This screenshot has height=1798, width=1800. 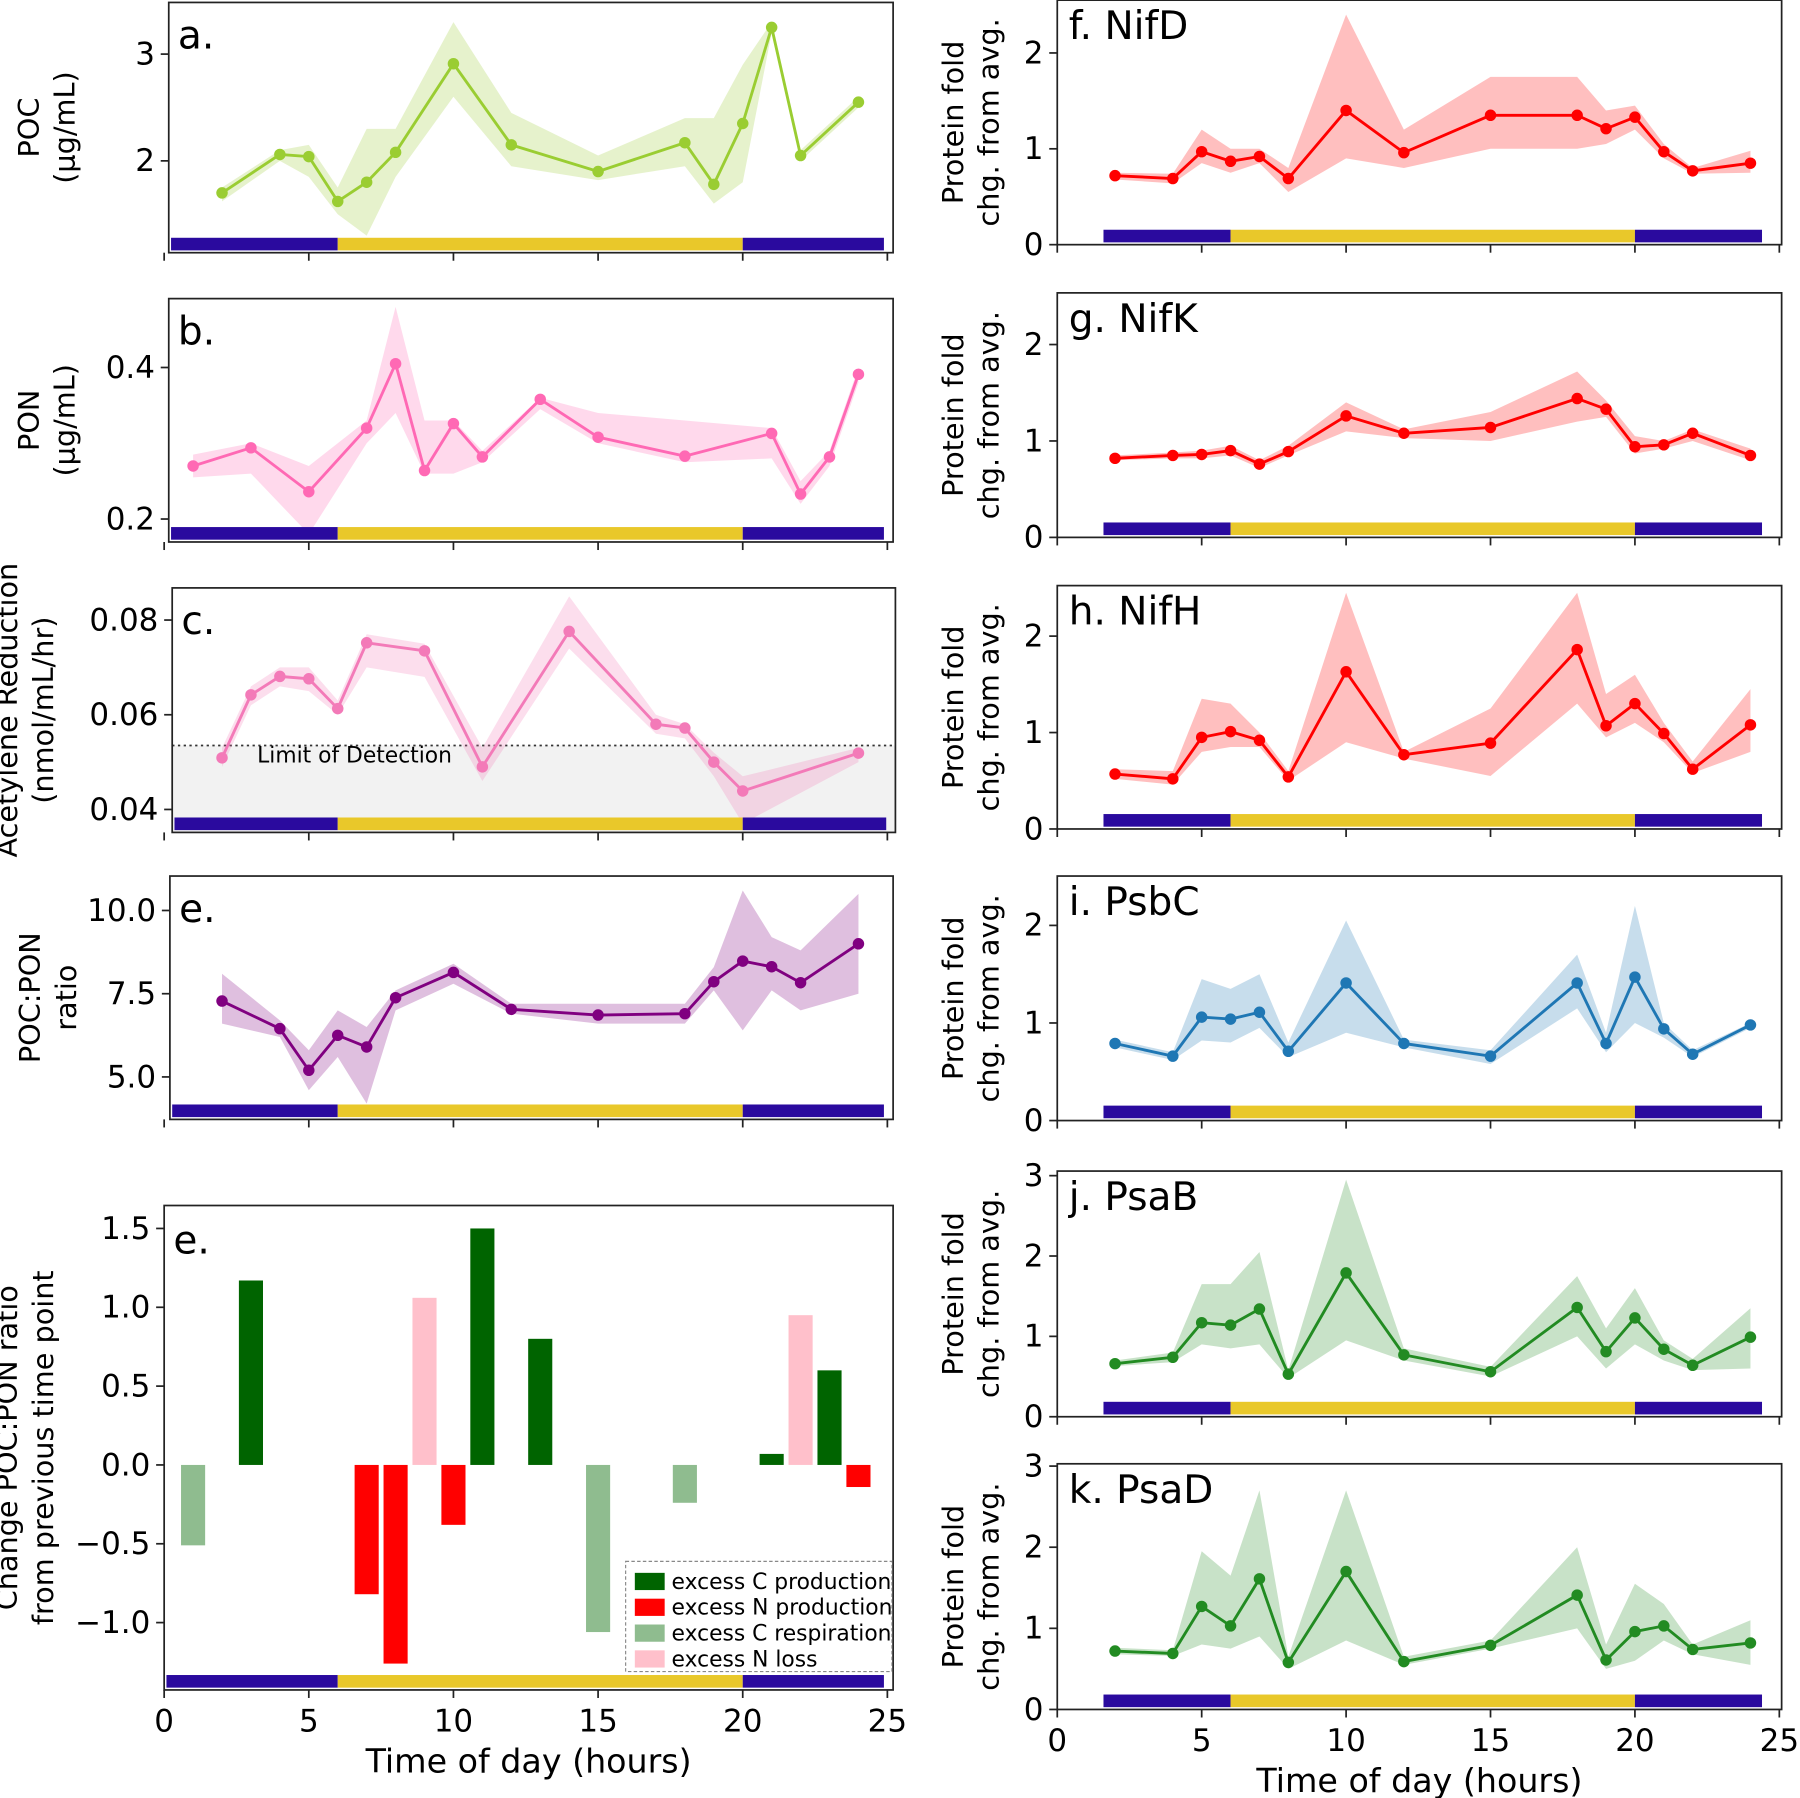 I want to click on panel-label: i. PsbC, so click(x=1134, y=902).